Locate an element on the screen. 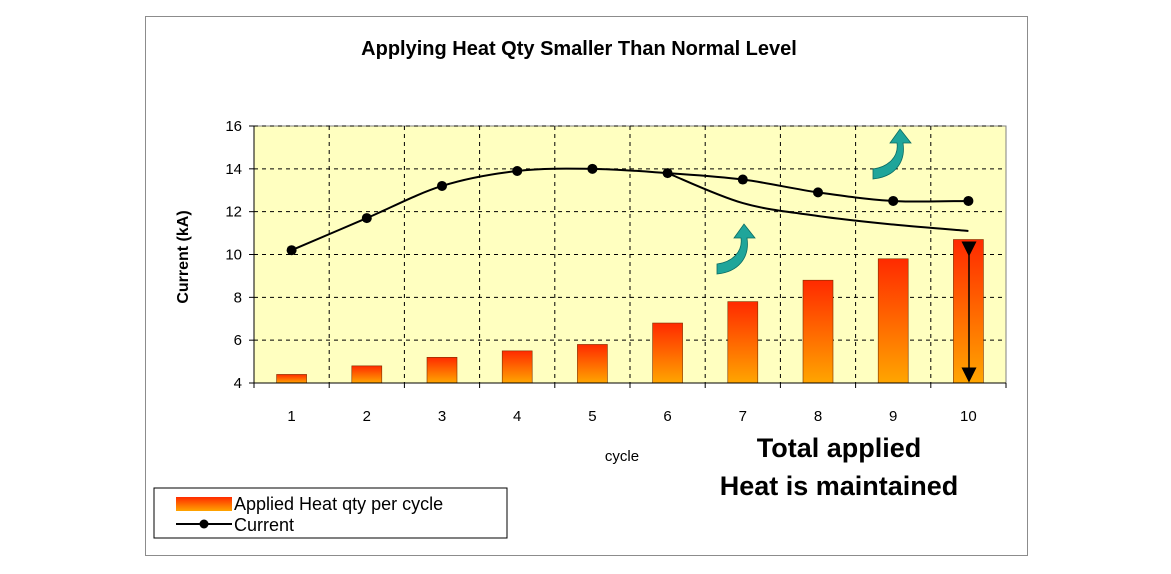 The width and height of the screenshot is (1171, 574). x-tick-label: 7 is located at coordinates (743, 416).